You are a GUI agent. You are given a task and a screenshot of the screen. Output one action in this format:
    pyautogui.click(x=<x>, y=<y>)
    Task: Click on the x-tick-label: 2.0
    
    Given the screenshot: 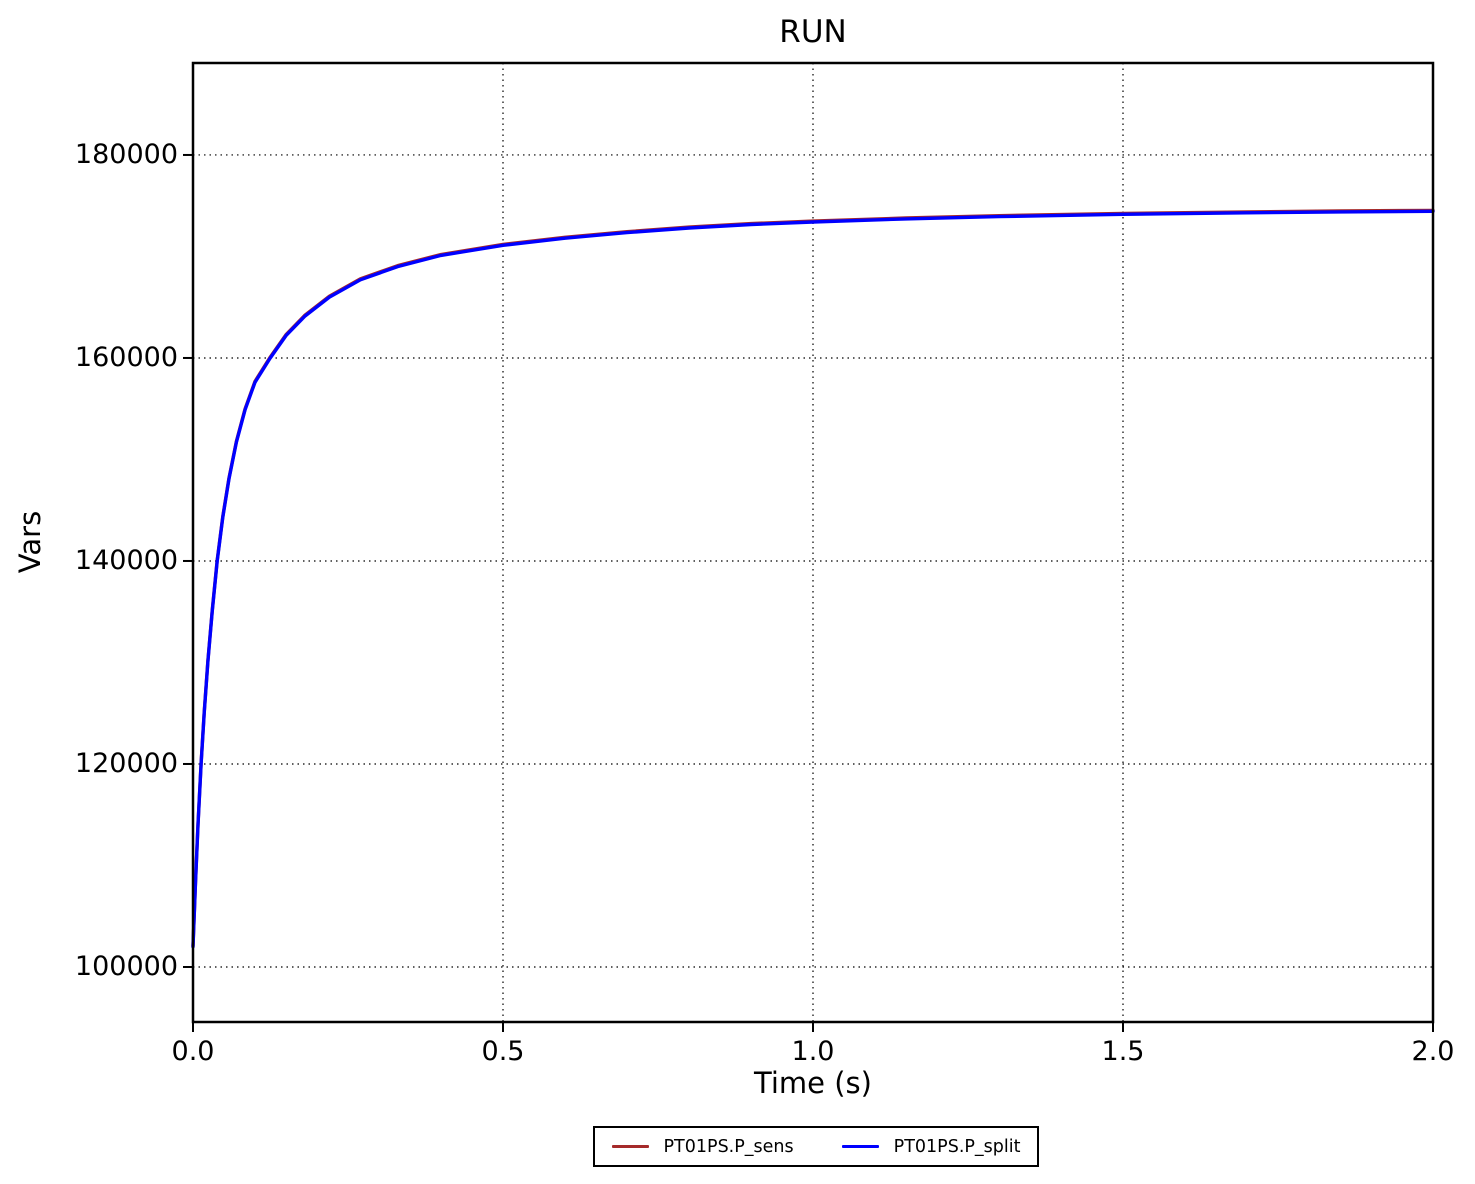 What is the action you would take?
    pyautogui.click(x=1433, y=1051)
    